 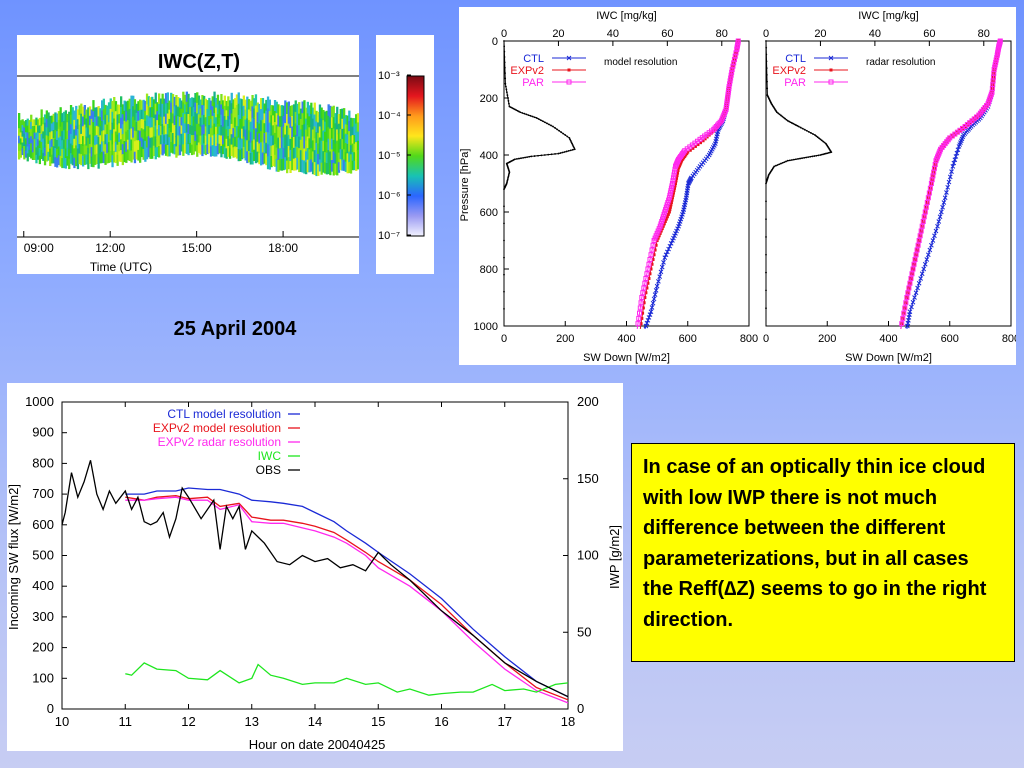 I want to click on iwc-heatmap: IWC(Z,T) 09:00 12:00 15:00 18:00 Time (UTC), so click(x=188, y=162).